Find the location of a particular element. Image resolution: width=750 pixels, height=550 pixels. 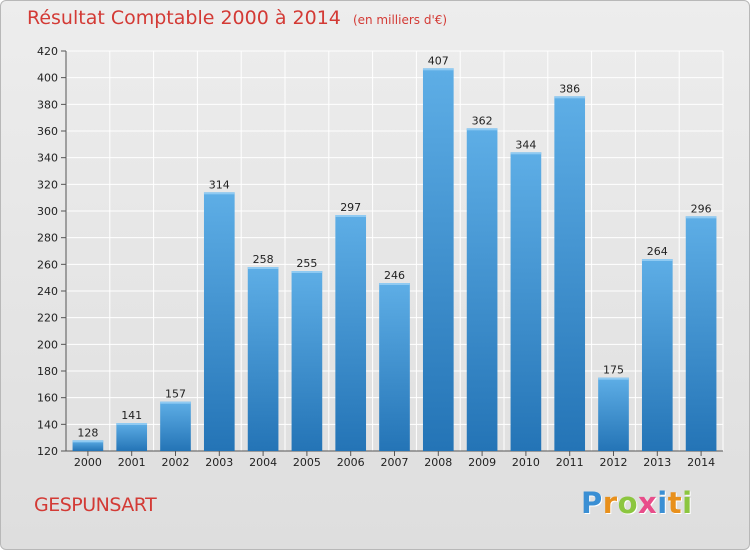

data-label: 175 is located at coordinates (613, 370).